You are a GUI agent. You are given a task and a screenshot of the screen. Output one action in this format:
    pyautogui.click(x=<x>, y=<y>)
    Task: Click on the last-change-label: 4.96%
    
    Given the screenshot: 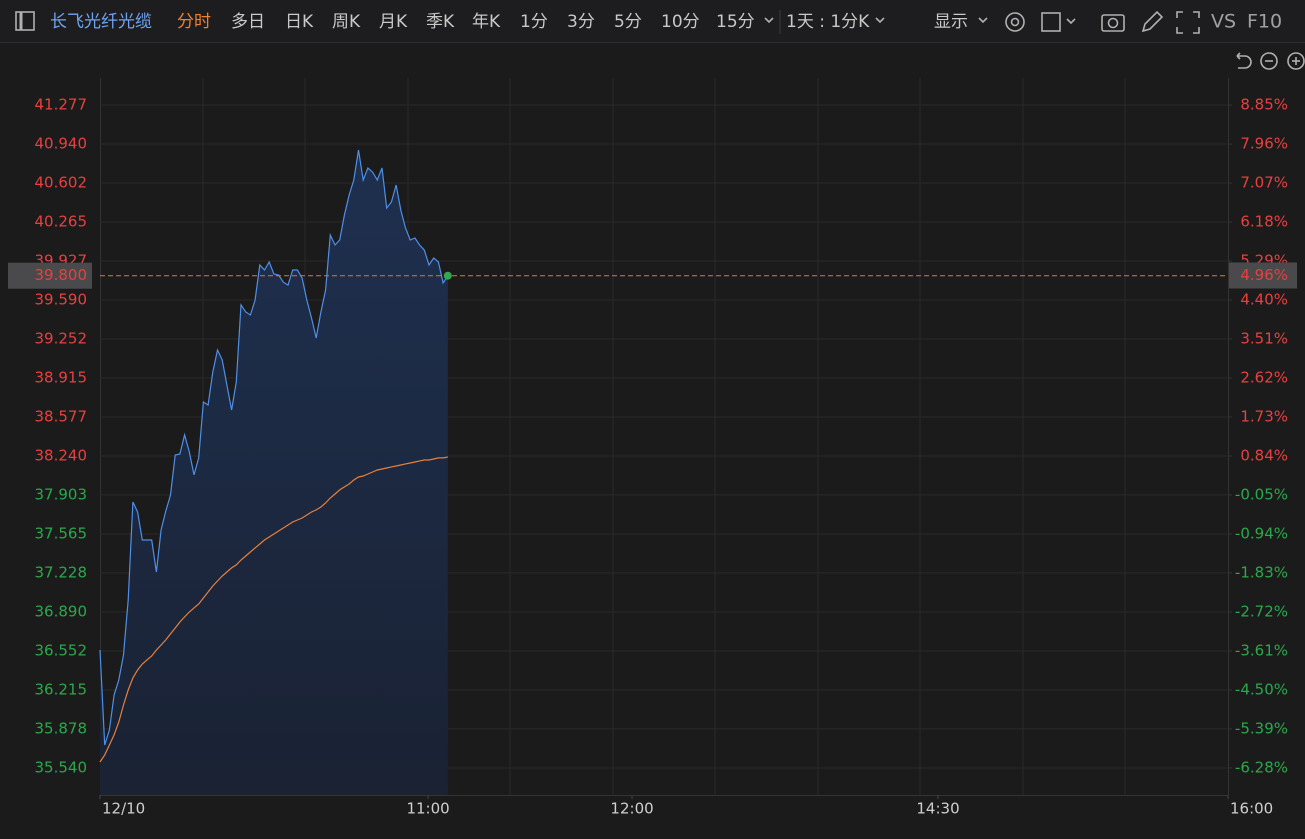 What is the action you would take?
    pyautogui.click(x=1264, y=275)
    